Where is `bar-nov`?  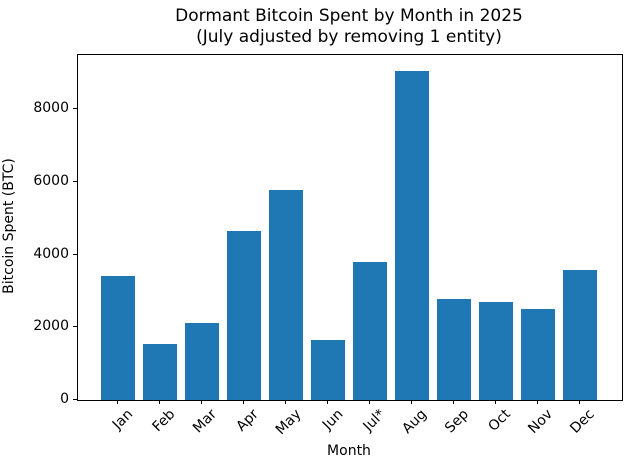 bar-nov is located at coordinates (537, 354).